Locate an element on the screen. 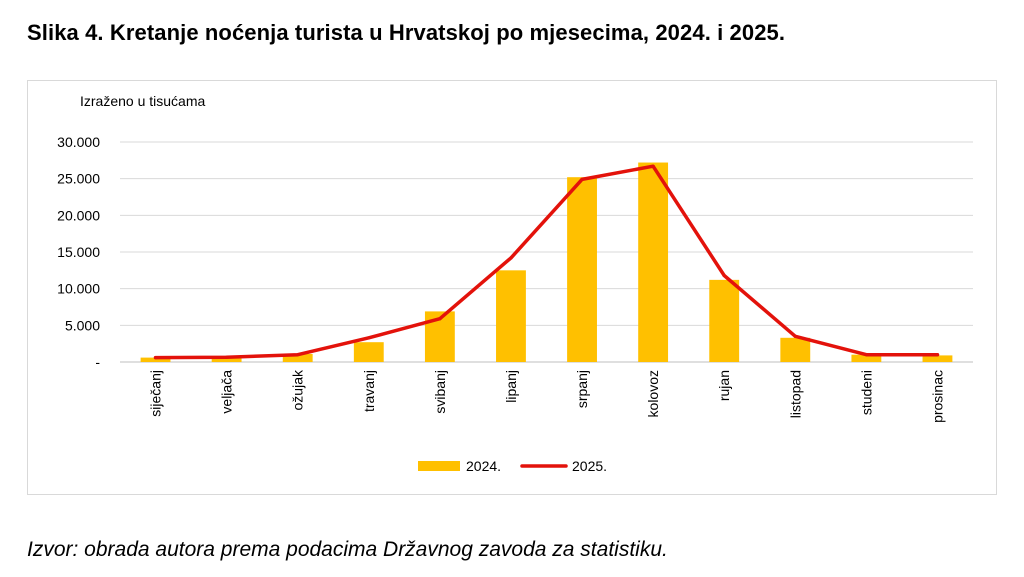 This screenshot has width=1024, height=577. y-axis-ticks: - 5.000 10.000 15.000 20.000 25.000 30.000 is located at coordinates (78, 252).